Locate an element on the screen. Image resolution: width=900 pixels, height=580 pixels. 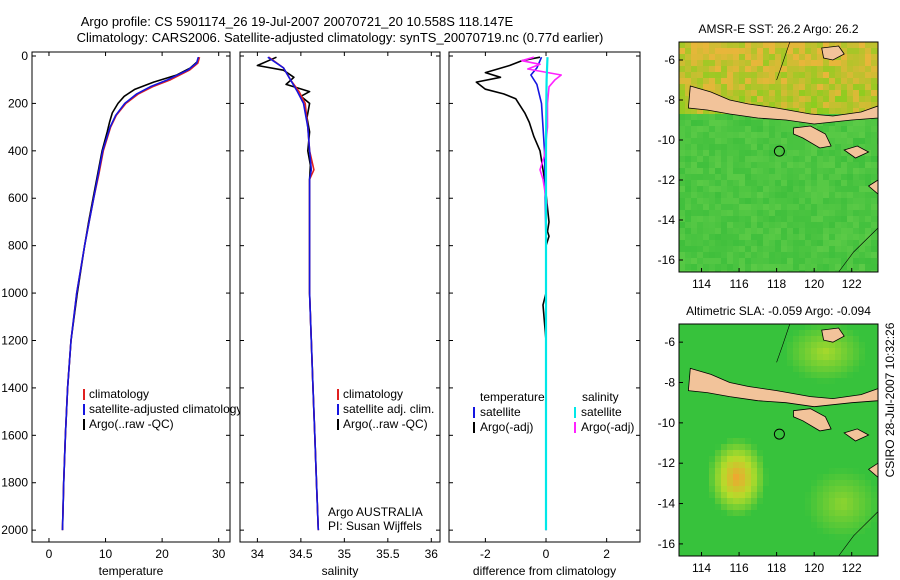
x-tick-label: 2 is located at coordinates (606, 554).